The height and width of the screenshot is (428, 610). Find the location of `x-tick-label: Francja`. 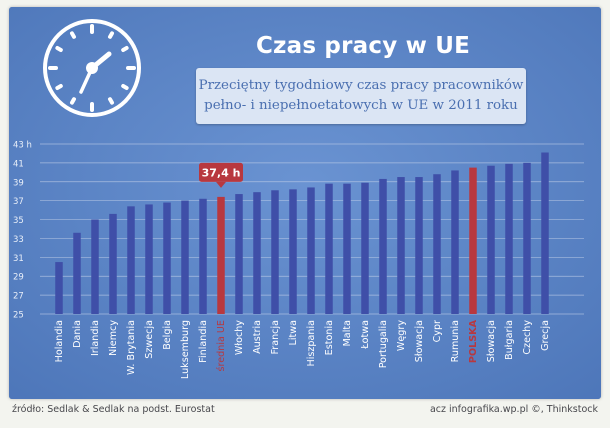

x-tick-label: Francja is located at coordinates (275, 337).